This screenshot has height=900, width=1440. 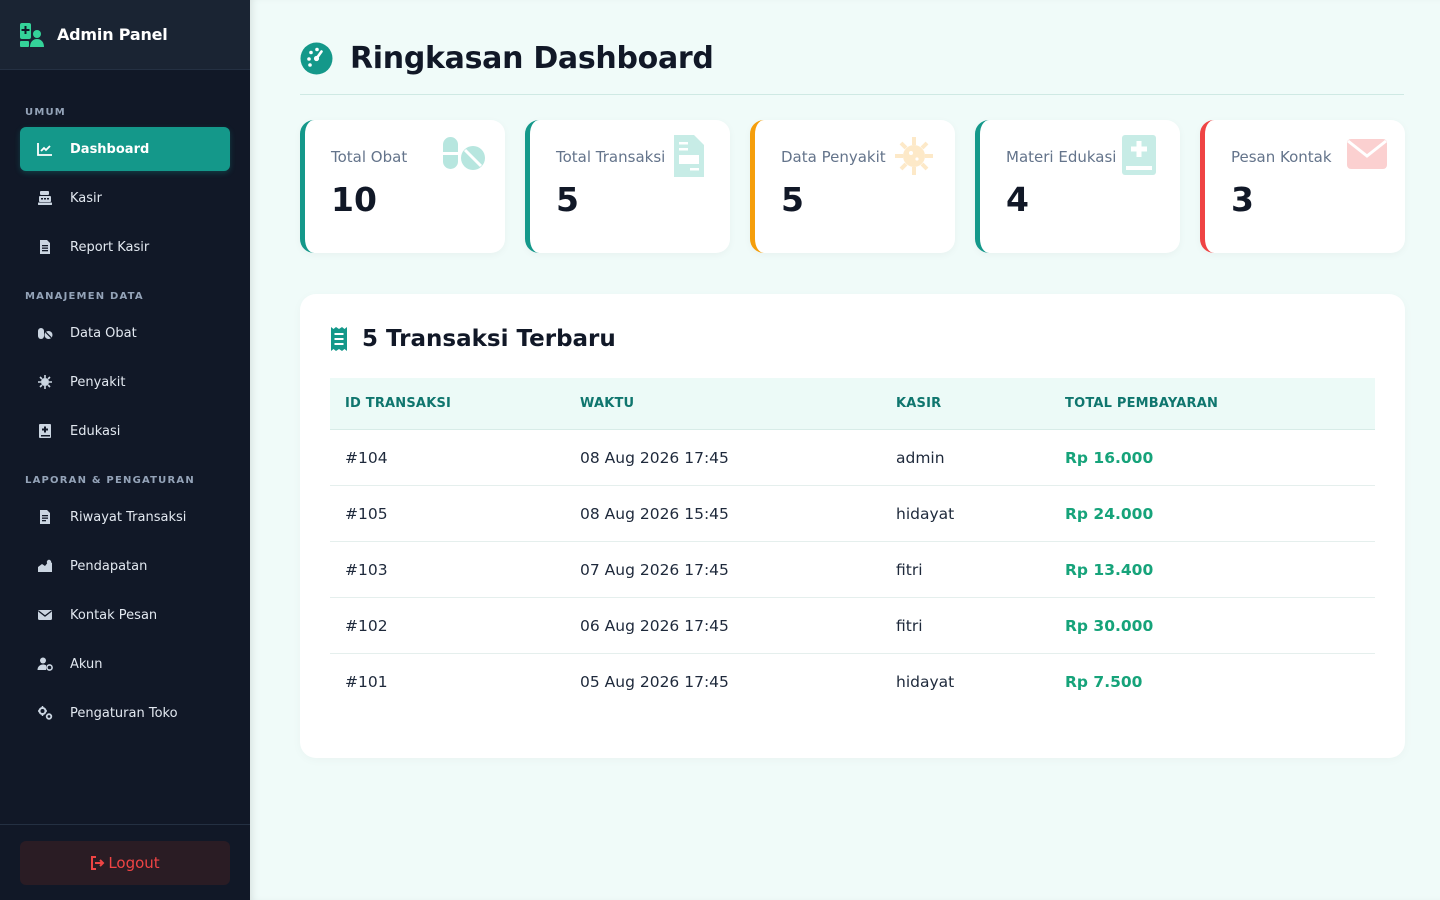 What do you see at coordinates (366, 625) in the screenshot?
I see `cell-id: #102` at bounding box center [366, 625].